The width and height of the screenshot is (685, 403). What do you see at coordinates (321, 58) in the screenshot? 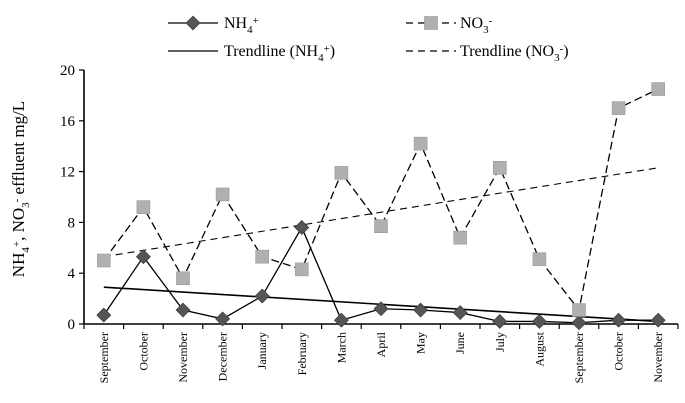
I see `legend-label-nh4-trend-part: 4` at bounding box center [321, 58].